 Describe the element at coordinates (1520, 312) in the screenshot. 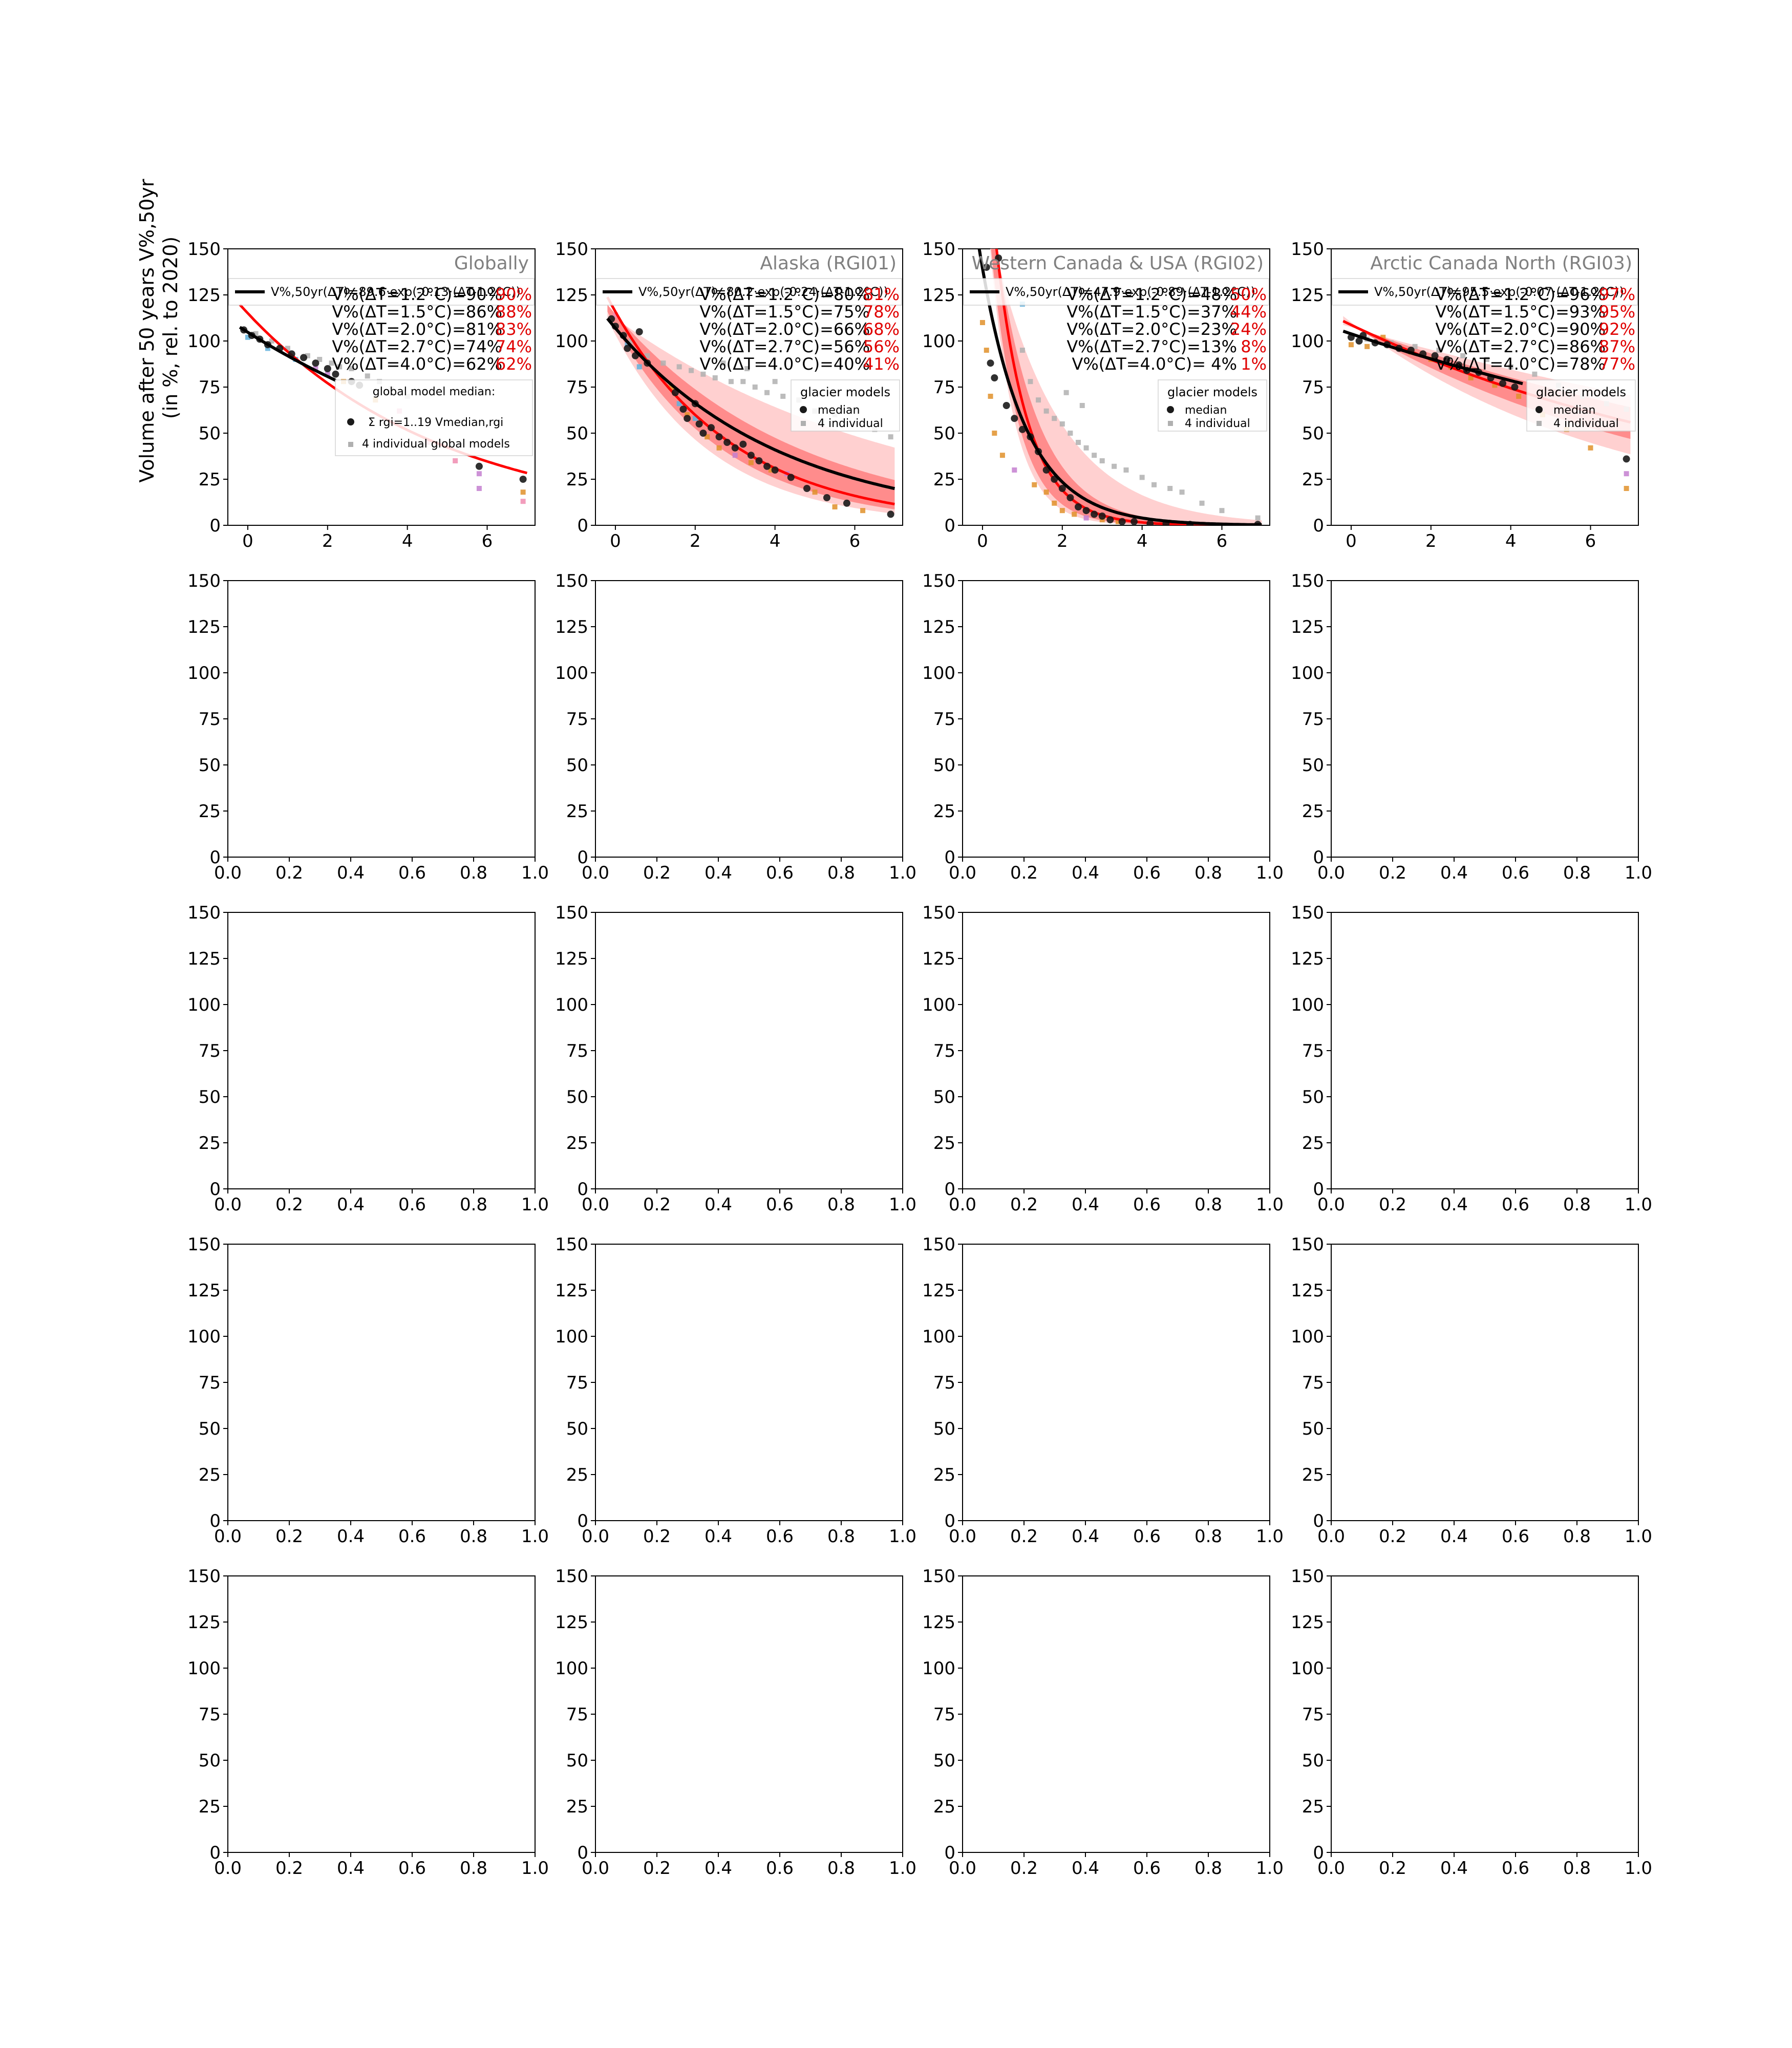

I see `stat-line: V%(ΔT=1.5°C)=93%` at that location.